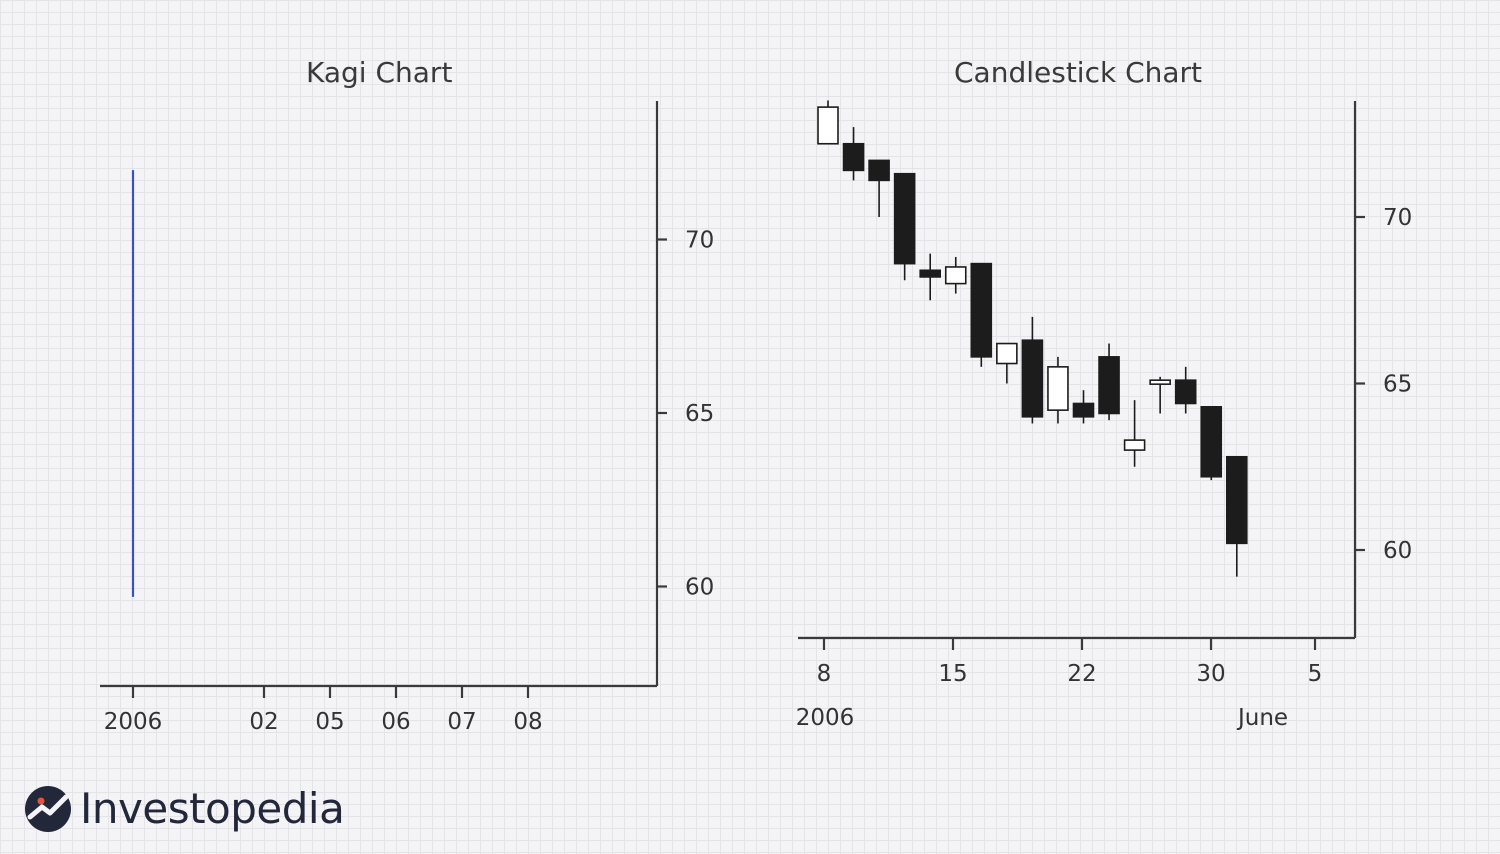 Image resolution: width=1500 pixels, height=854 pixels. I want to click on kagi-y-tick-label: 65, so click(699, 414).